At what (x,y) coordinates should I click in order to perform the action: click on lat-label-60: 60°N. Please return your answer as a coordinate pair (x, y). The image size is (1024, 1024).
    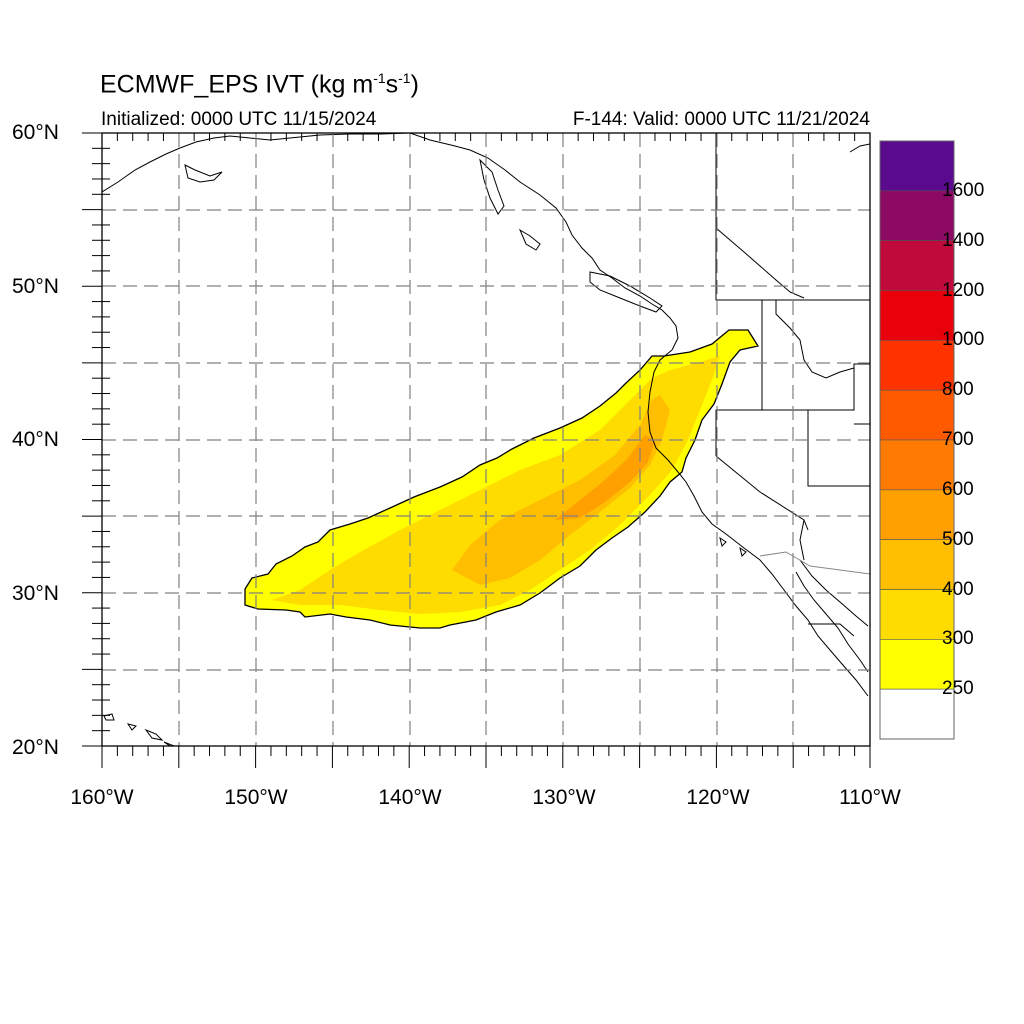
    Looking at the image, I should click on (35, 132).